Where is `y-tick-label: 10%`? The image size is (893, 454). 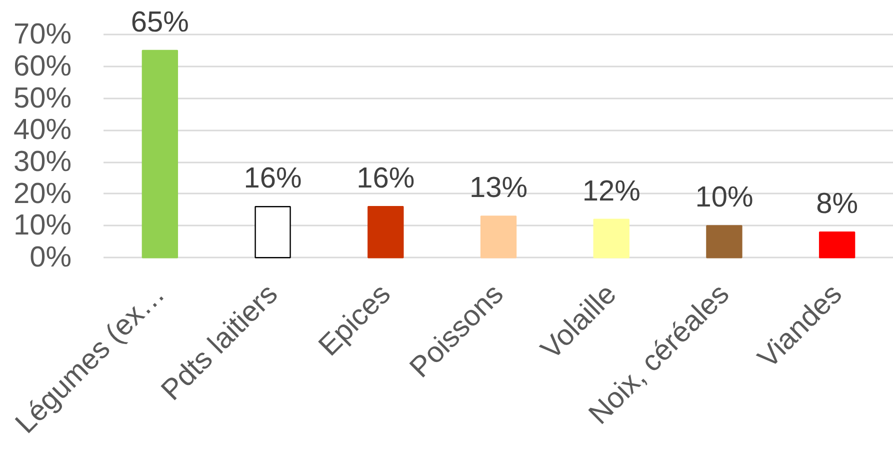 y-tick-label: 10% is located at coordinates (42, 226).